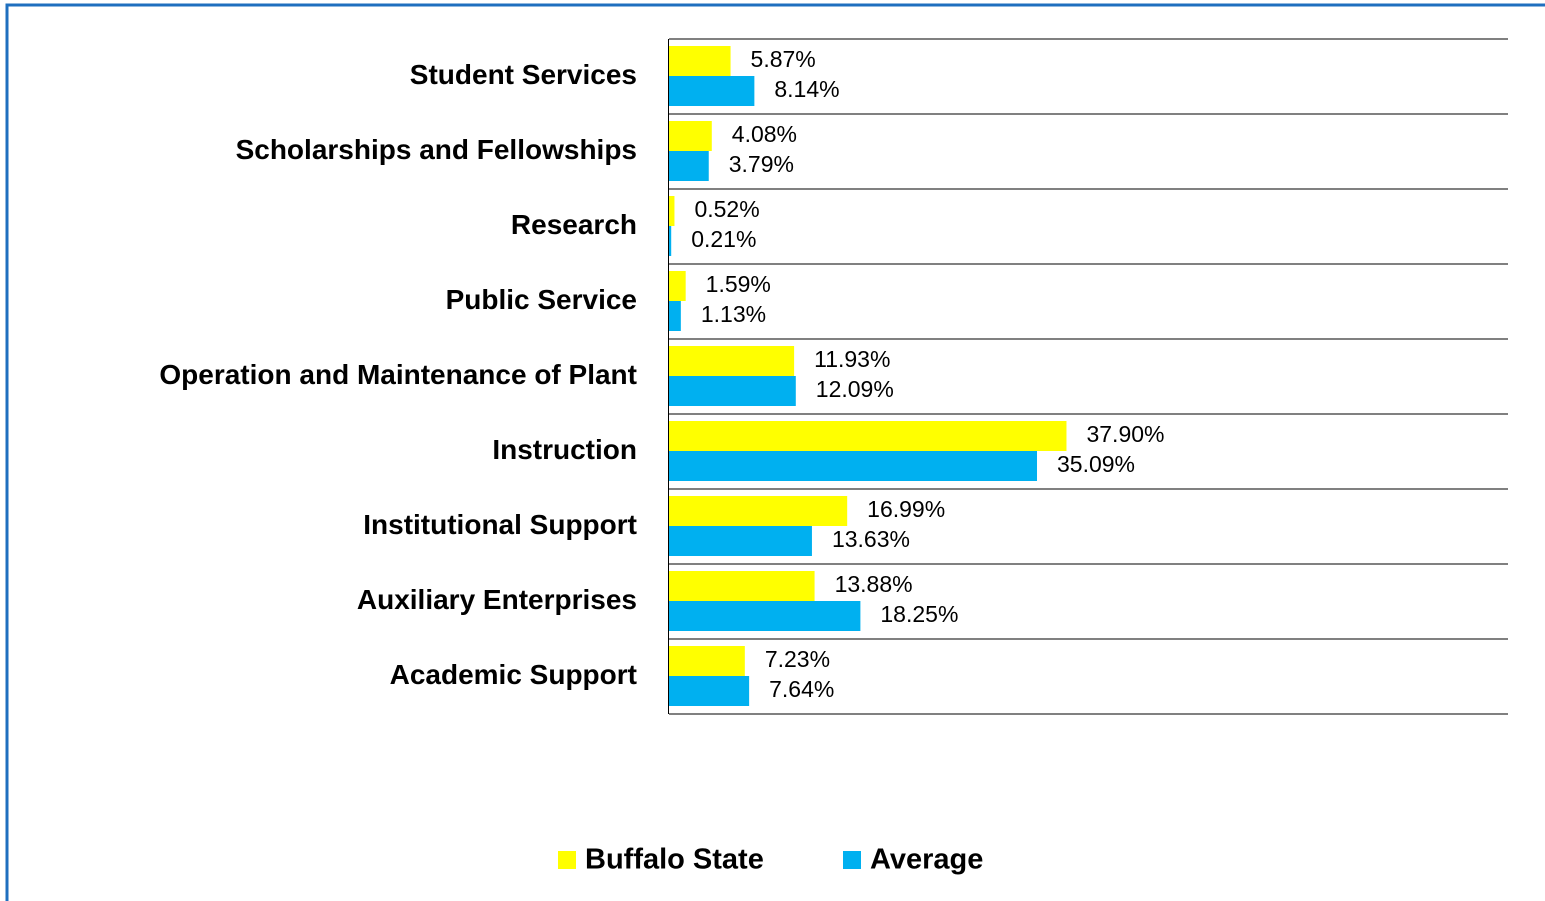 The image size is (1545, 901). Describe the element at coordinates (513, 674) in the screenshot. I see `category-label: Academic Support` at that location.